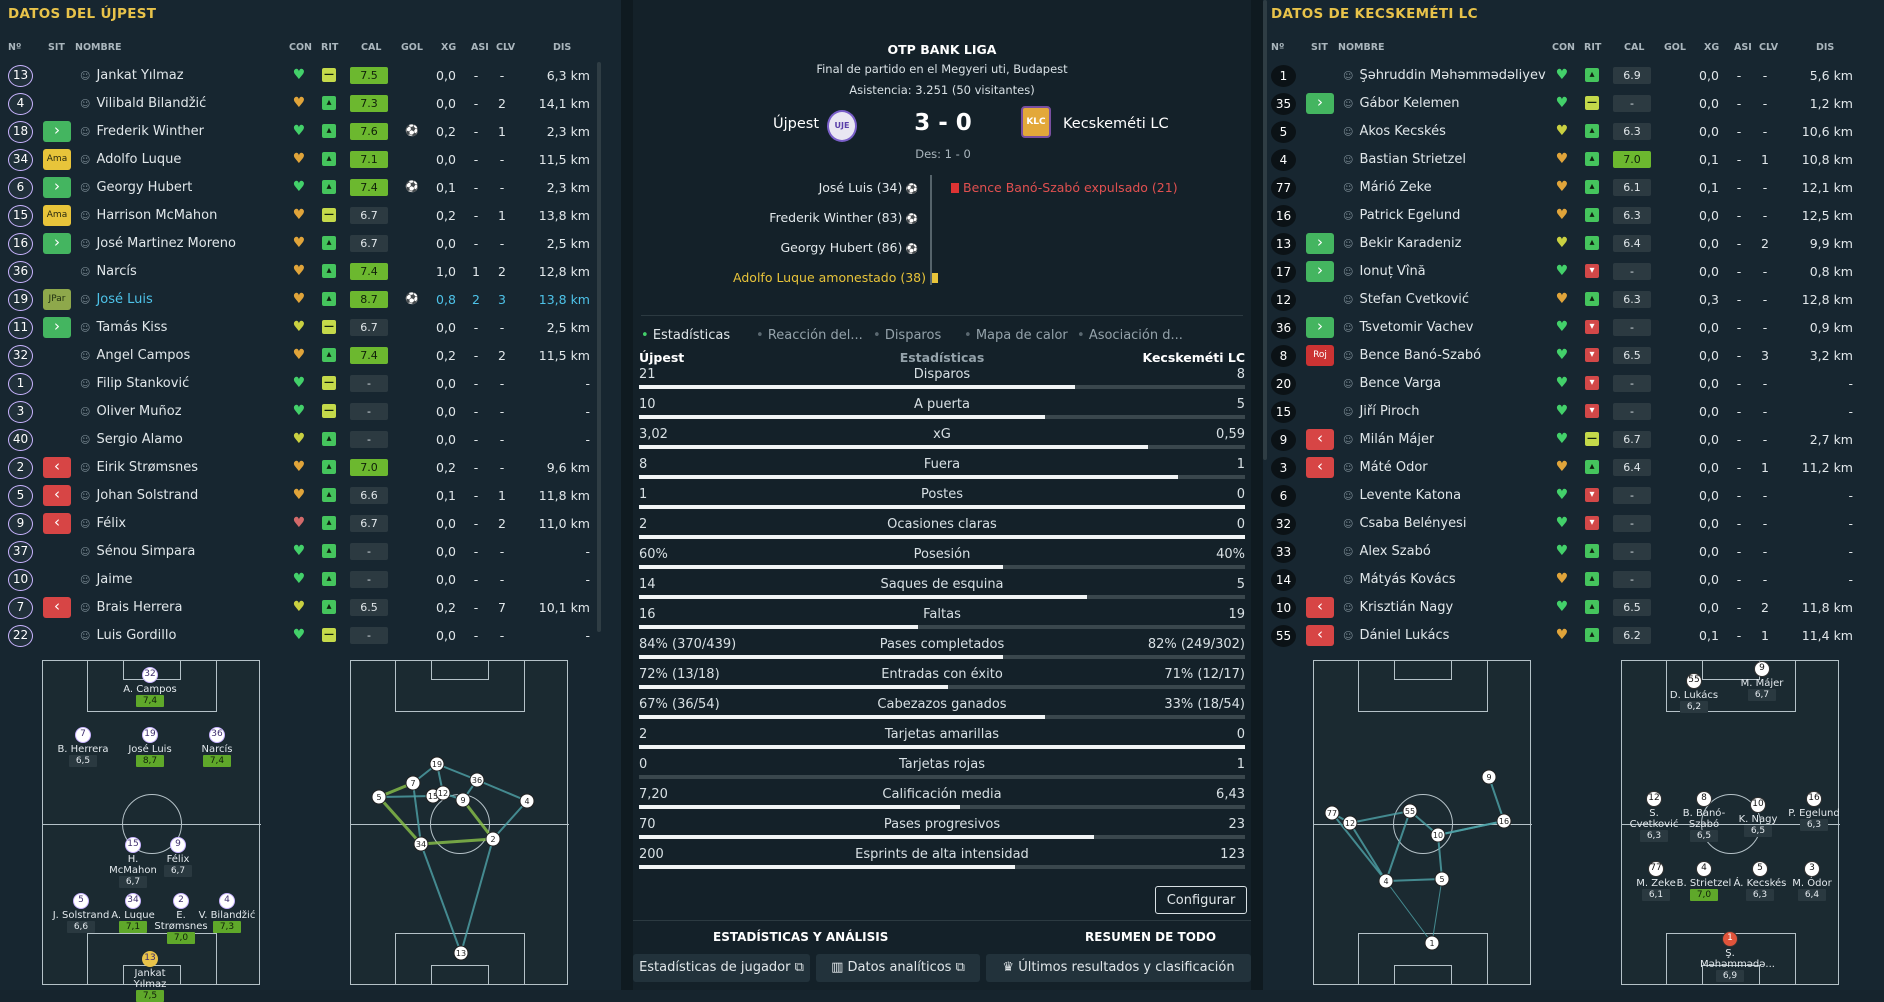 The width and height of the screenshot is (1884, 1002). I want to click on table-row: 10 ‹ Krisztián Nagy ♥ ▴ 6.5 0,0 - 2 11,8 km, so click(1573, 608).